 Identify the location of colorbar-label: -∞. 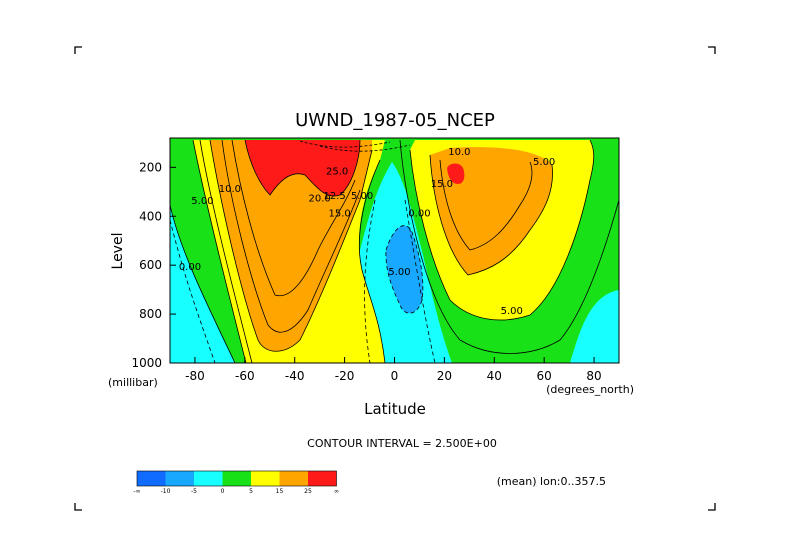
(136, 491).